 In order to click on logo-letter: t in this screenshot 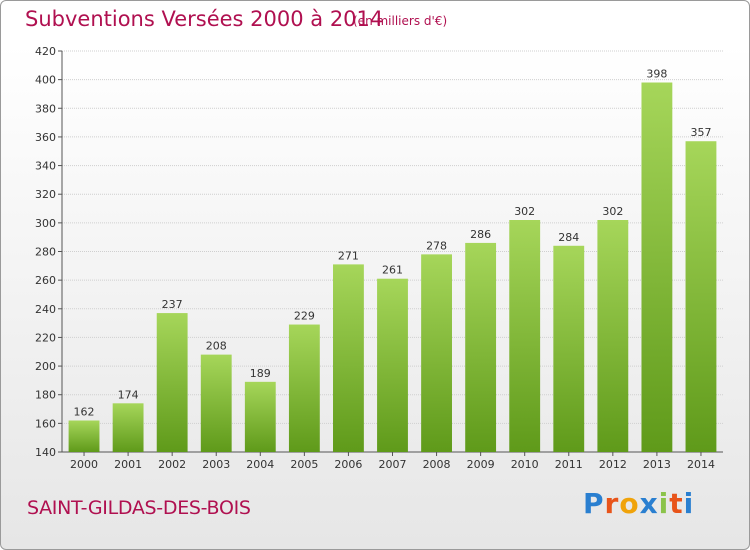, I will do `click(676, 503)`.